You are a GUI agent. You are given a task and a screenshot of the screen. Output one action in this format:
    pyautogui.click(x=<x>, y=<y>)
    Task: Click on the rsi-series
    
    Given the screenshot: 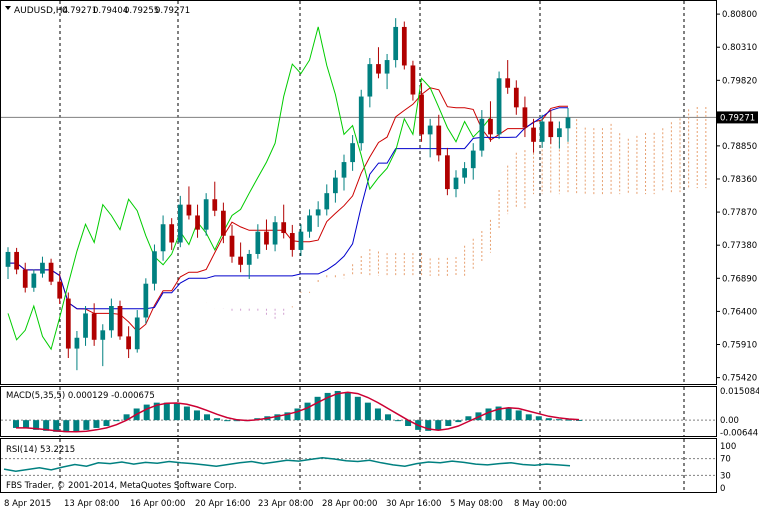 What is the action you would take?
    pyautogui.click(x=287, y=464)
    